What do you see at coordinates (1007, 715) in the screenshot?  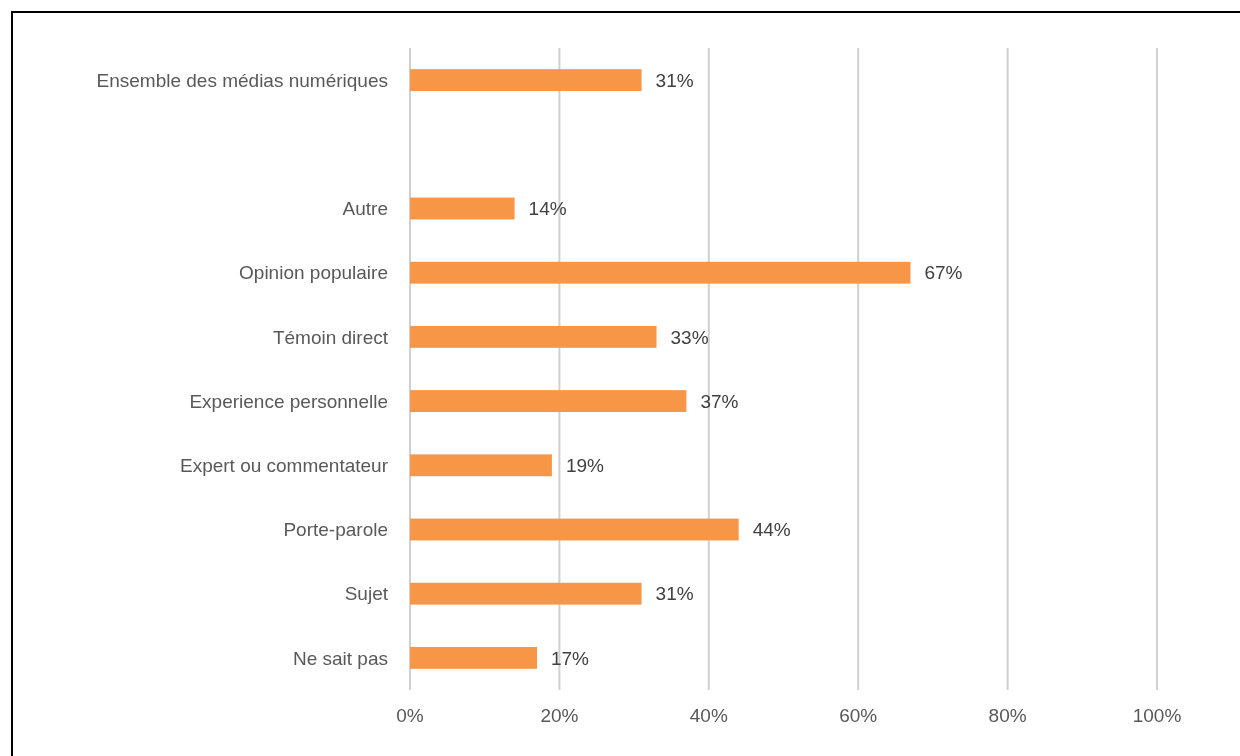 I see `x-tick-label: 80%` at bounding box center [1007, 715].